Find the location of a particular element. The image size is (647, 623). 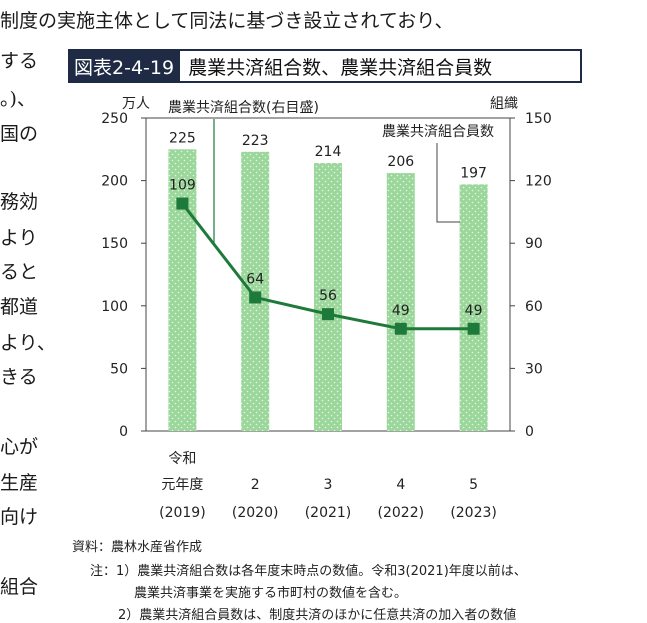

x-tick-label: 3 is located at coordinates (328, 485).